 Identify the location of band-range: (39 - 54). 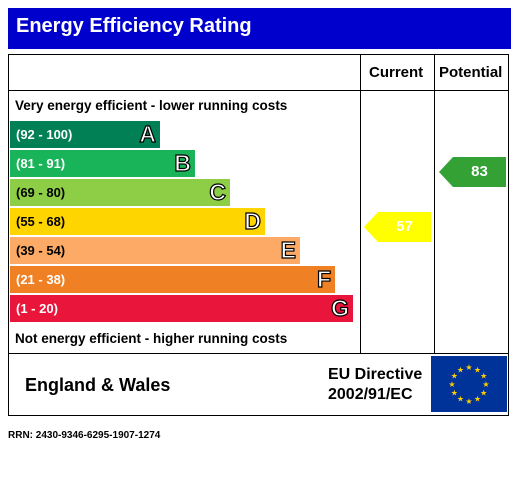
(41, 250).